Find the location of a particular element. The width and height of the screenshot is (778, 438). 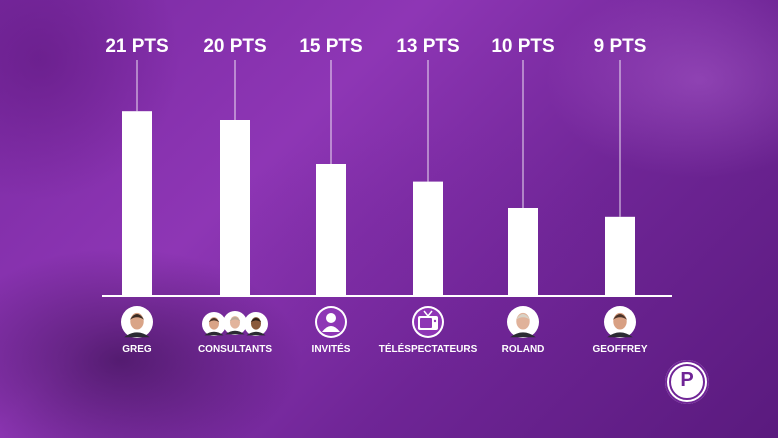

category-label: CONSULTANTS is located at coordinates (235, 349).